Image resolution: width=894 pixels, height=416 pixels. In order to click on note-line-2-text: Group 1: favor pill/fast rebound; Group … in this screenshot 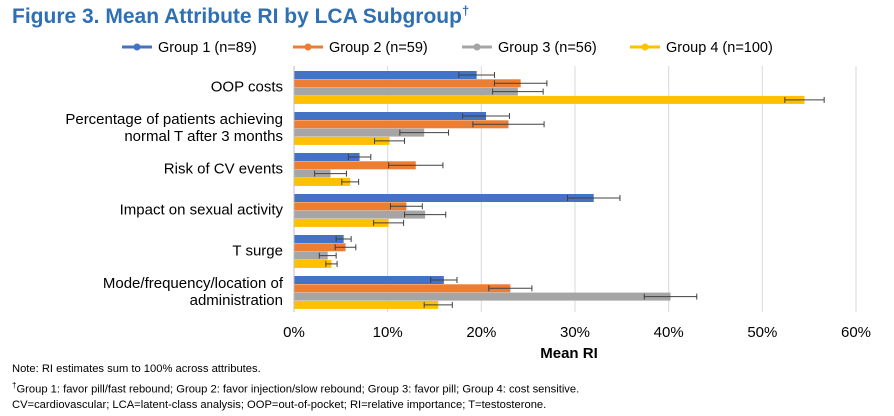, I will do `click(298, 389)`.